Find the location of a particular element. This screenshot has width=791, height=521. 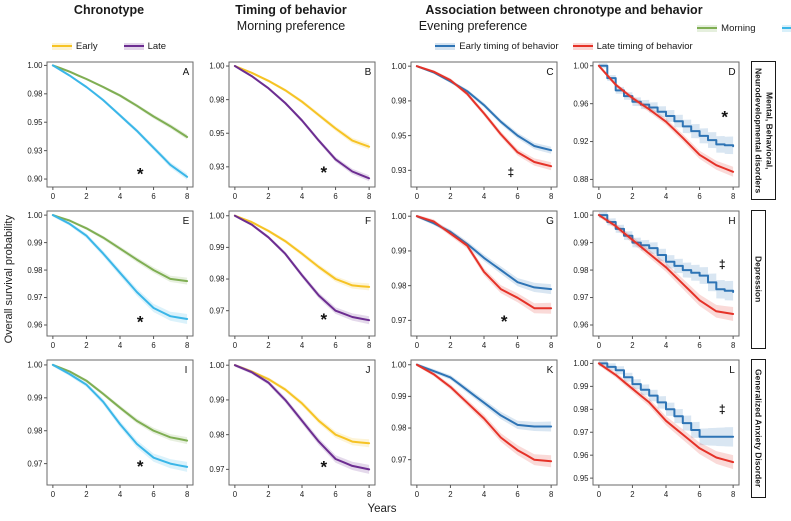

panel-svg-J: 1.00 0.99 0.98 0.97 0 2 4 6 8 J * is located at coordinates (292, 429).